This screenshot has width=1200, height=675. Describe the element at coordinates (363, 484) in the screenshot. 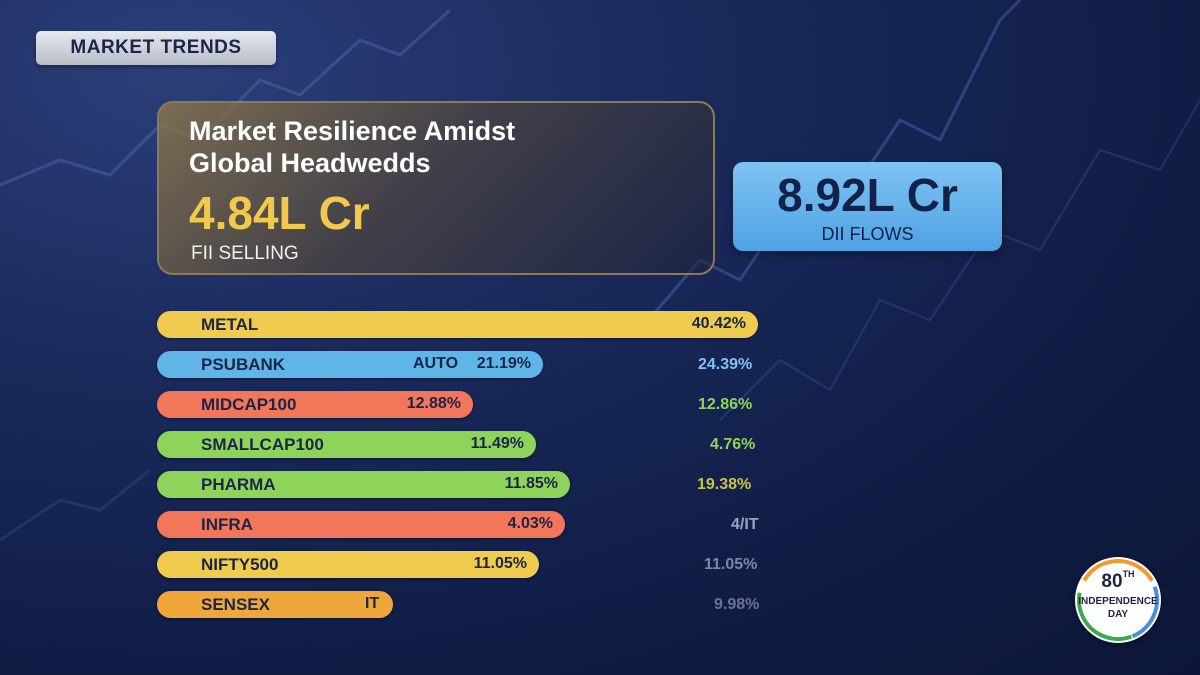

I see `sector-bar-pharma: PHARMA 11.85%` at that location.